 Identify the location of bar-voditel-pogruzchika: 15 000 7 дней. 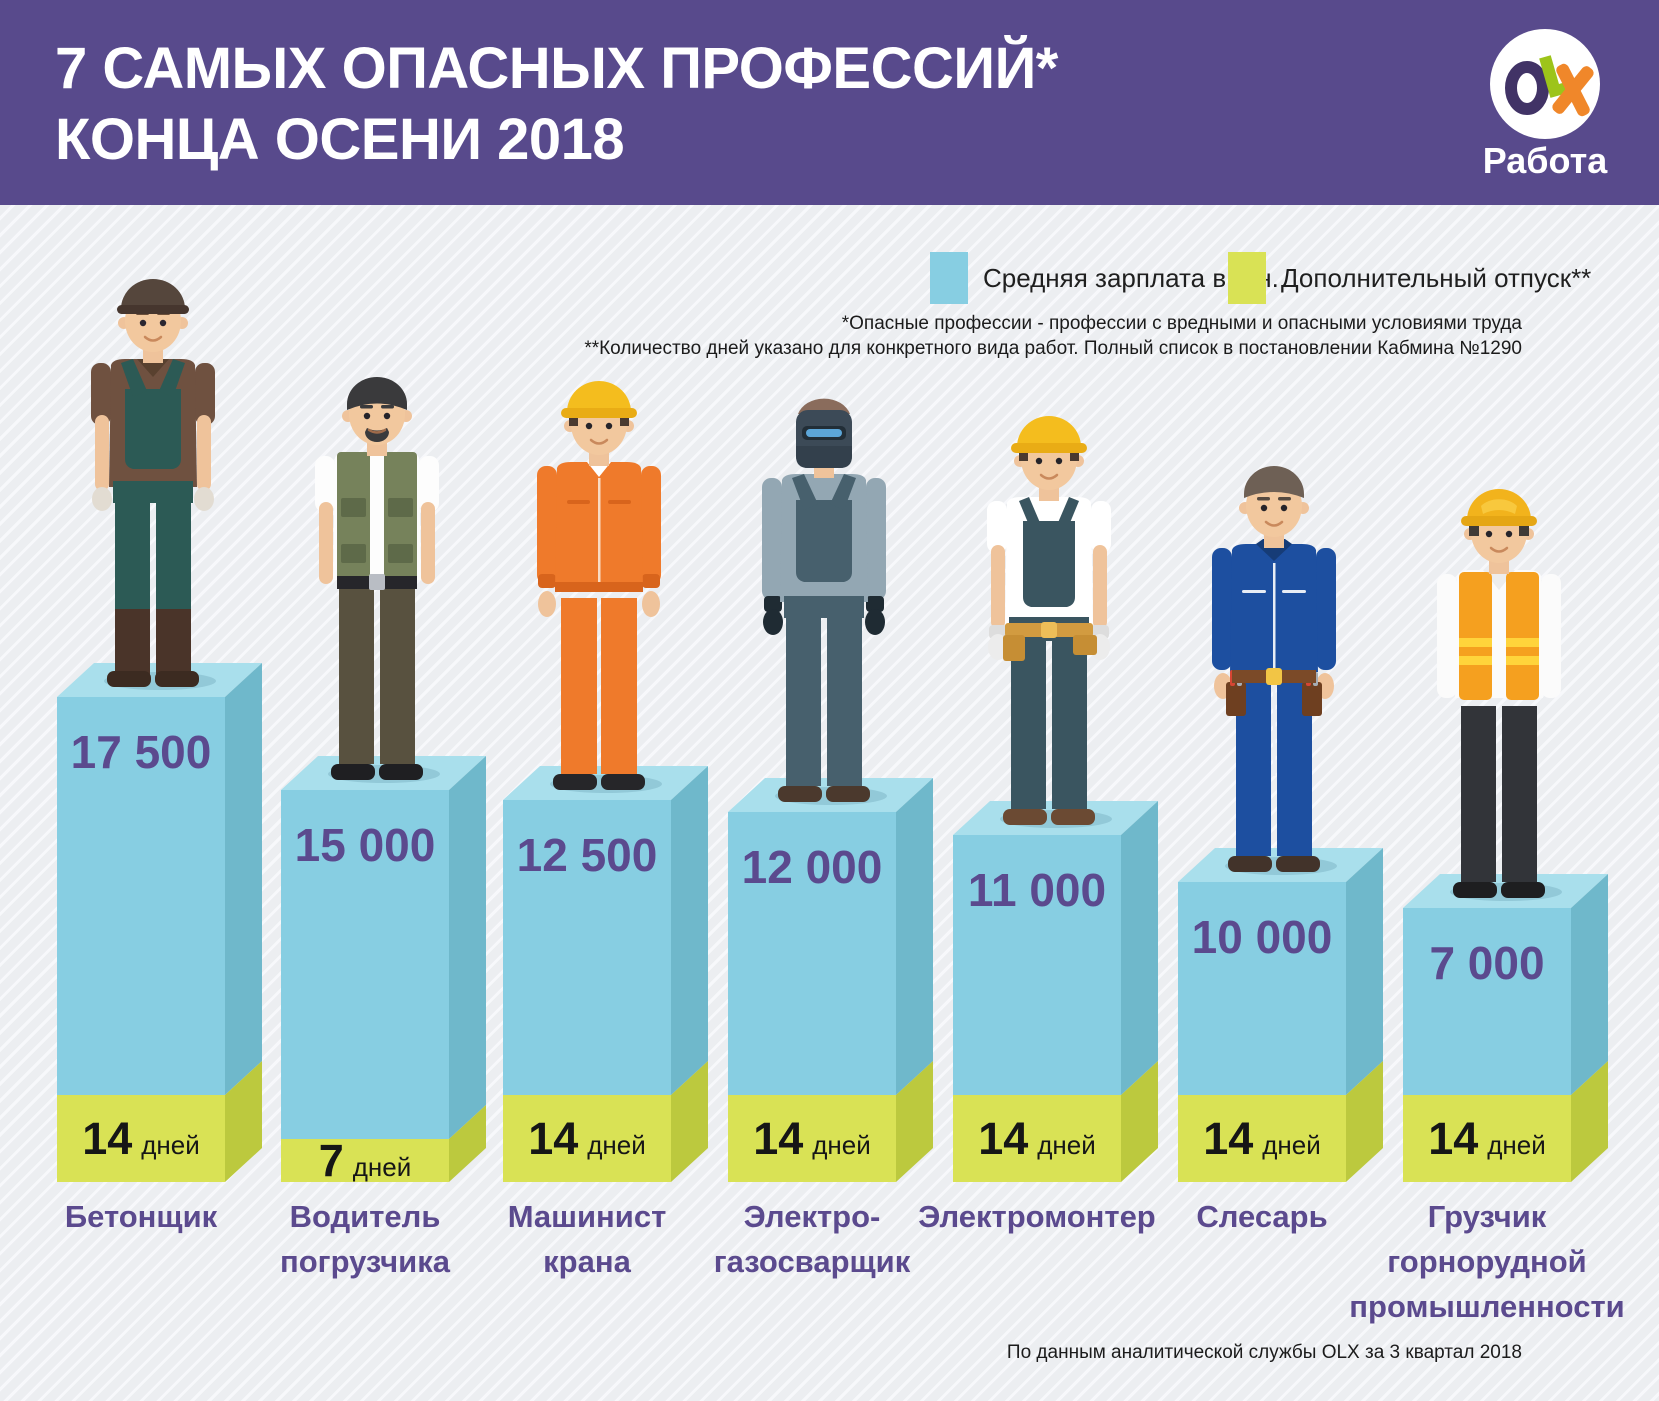
(383, 971).